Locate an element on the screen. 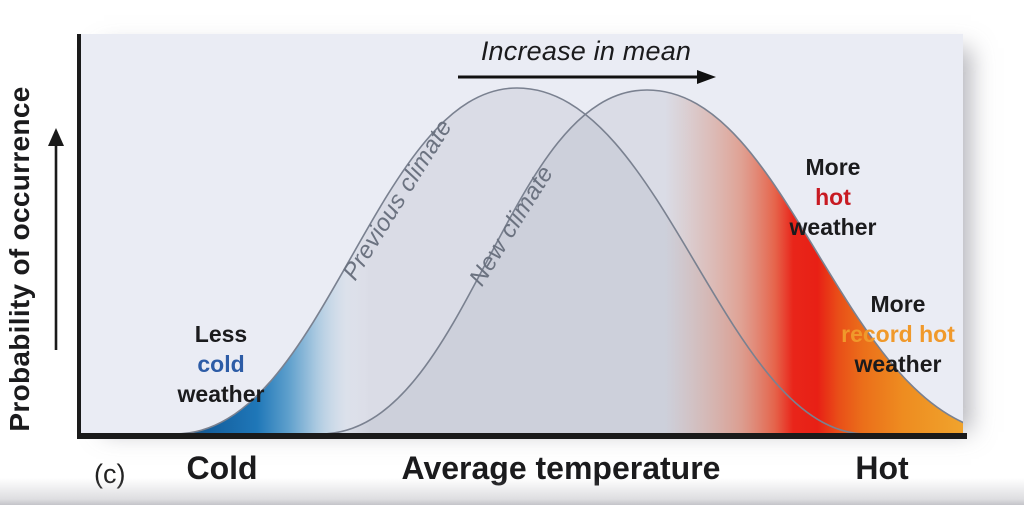 The height and width of the screenshot is (505, 1024). mean-shift-annotation: Increase in mean is located at coordinates (586, 60).